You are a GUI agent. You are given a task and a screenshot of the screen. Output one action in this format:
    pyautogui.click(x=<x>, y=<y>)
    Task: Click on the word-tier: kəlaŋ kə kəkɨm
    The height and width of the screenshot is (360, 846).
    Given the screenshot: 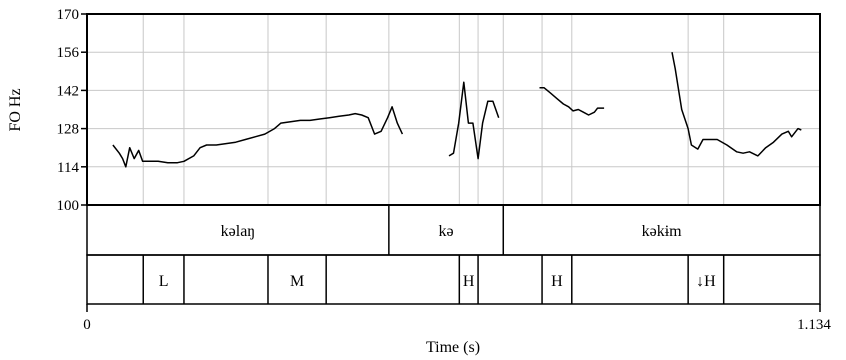 What is the action you would take?
    pyautogui.click(x=452, y=230)
    